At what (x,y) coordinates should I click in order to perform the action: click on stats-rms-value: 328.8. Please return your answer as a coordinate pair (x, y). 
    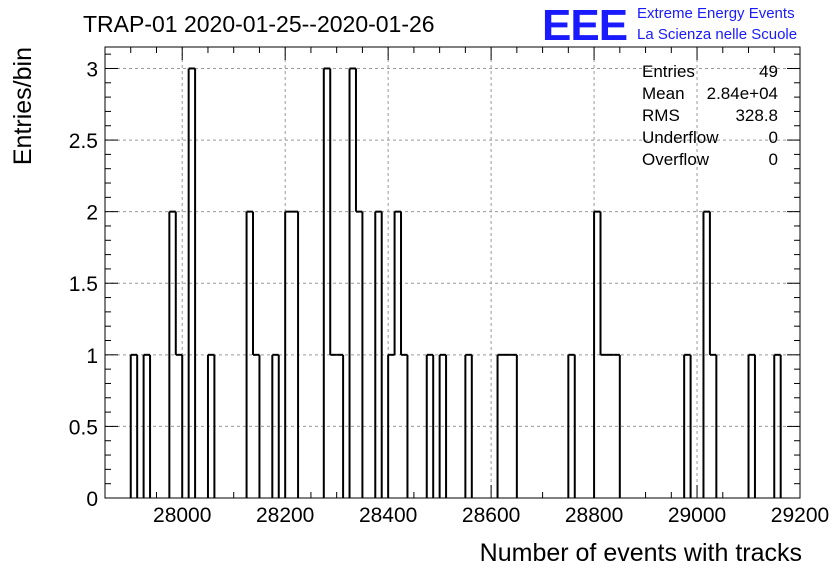
    Looking at the image, I should click on (756, 115).